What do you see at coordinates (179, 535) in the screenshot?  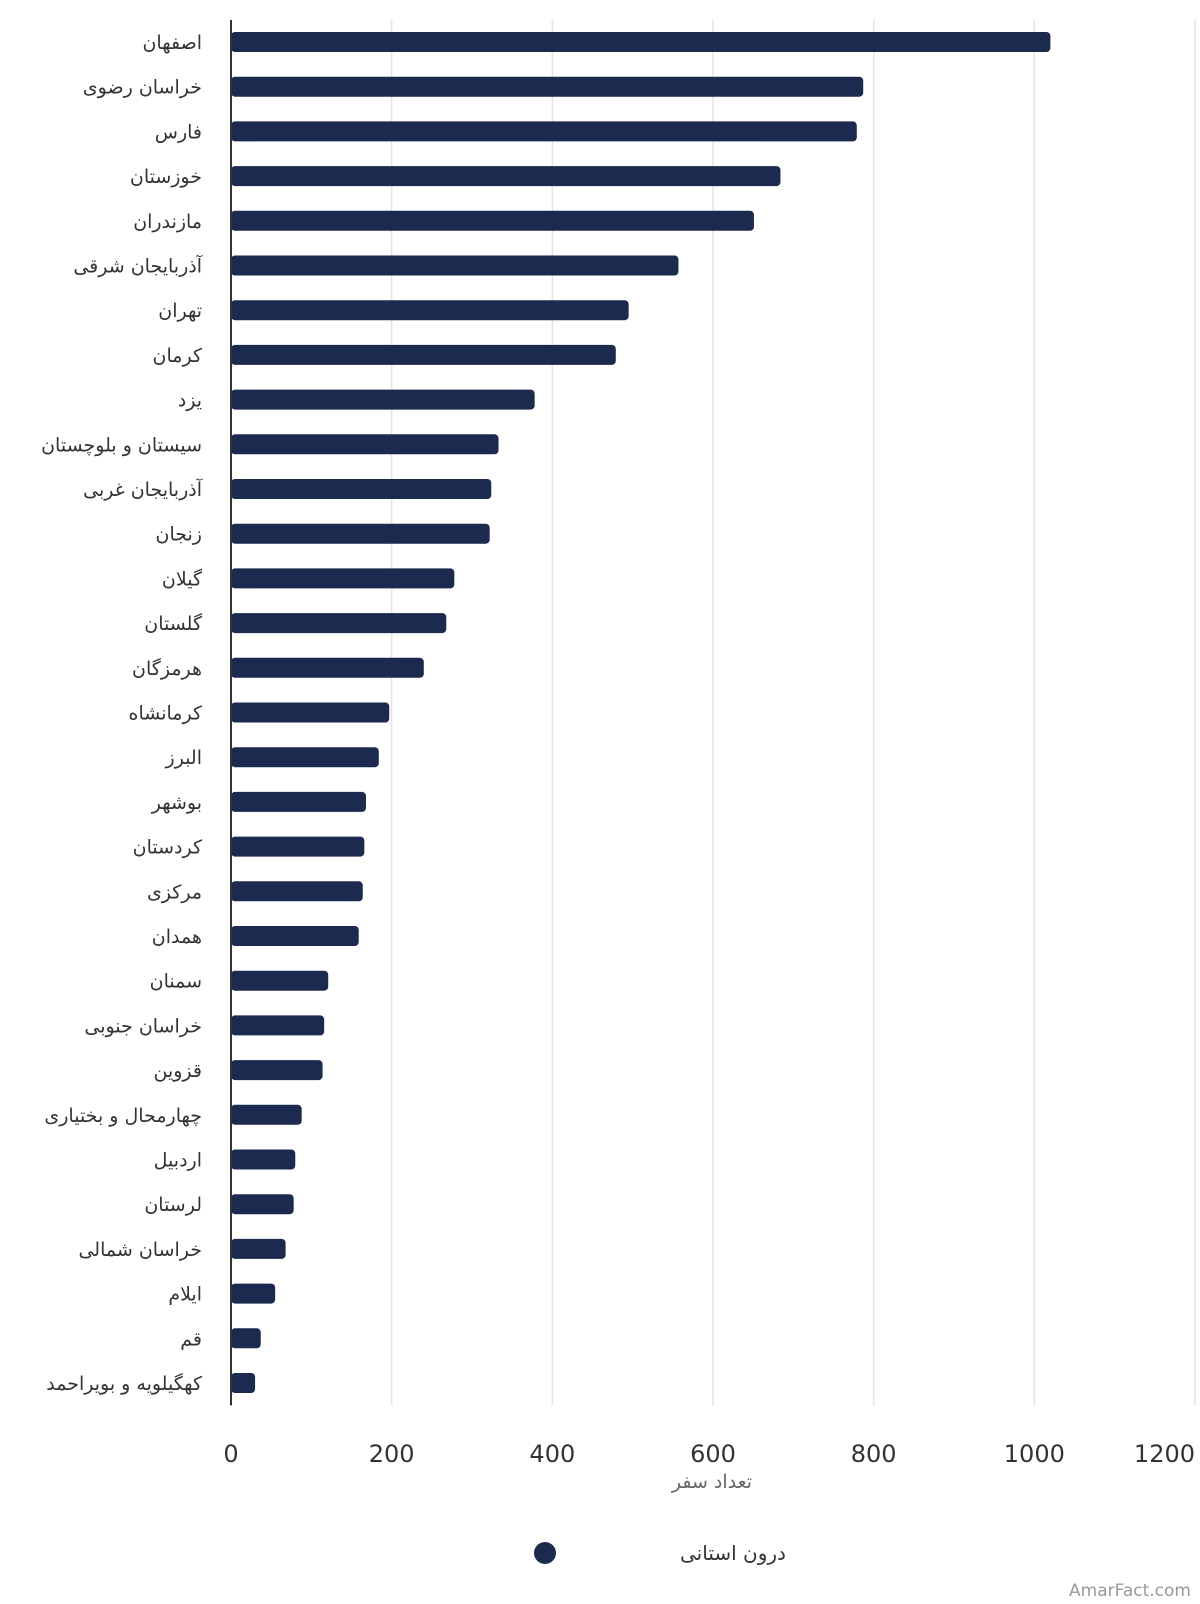 I see `category-label: زنجان` at bounding box center [179, 535].